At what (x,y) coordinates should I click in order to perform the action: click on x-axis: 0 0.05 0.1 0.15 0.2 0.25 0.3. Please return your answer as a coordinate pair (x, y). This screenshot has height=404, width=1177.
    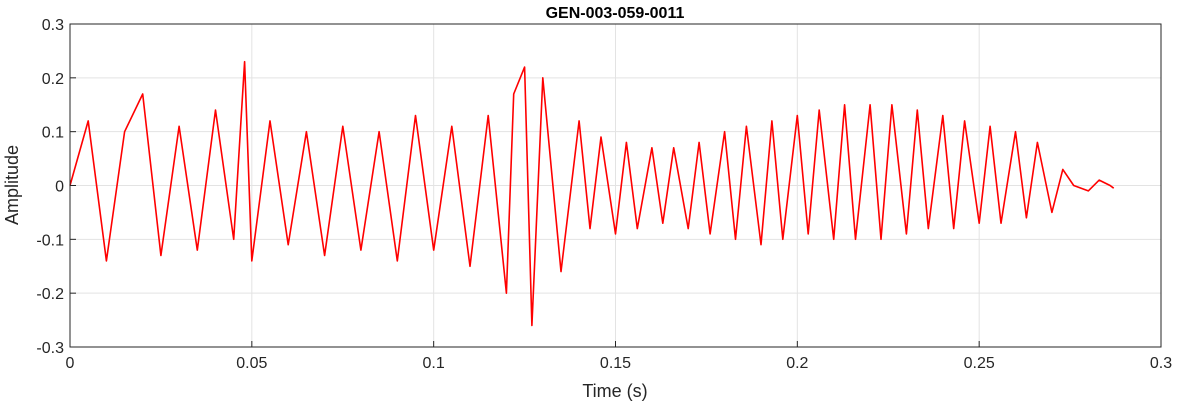
    Looking at the image, I should click on (619, 356).